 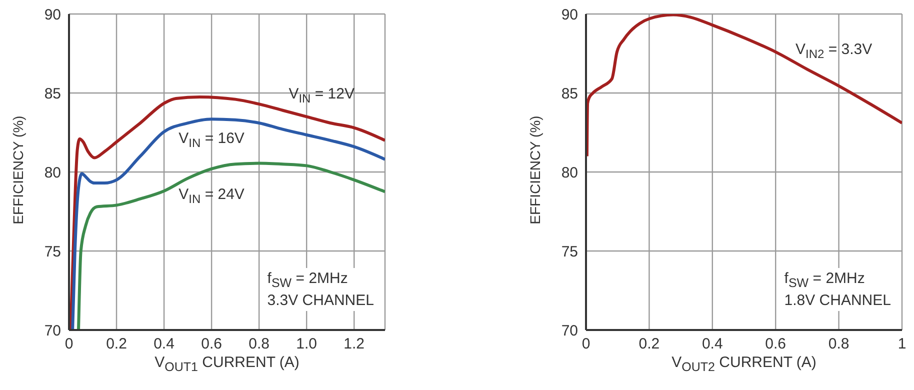 What do you see at coordinates (307, 344) in the screenshot?
I see `x-tick-label: 1.0` at bounding box center [307, 344].